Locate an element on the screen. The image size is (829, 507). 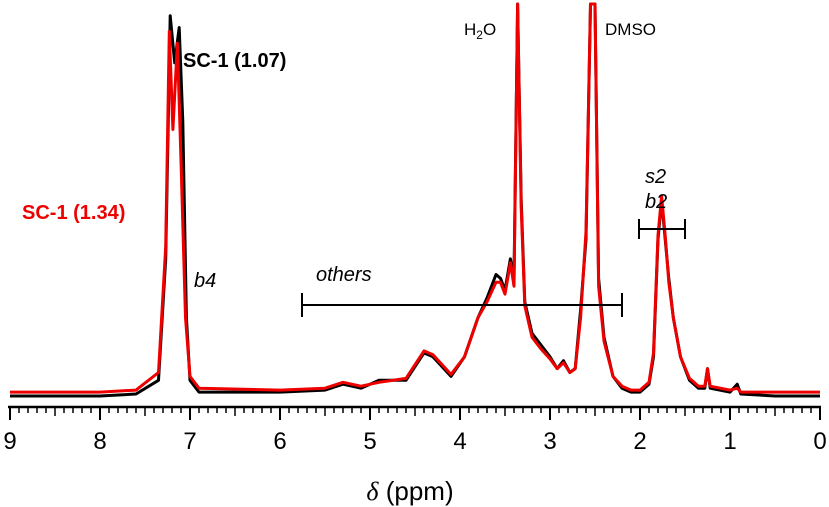
x-axis-label-symbol: δ is located at coordinates (372, 491).